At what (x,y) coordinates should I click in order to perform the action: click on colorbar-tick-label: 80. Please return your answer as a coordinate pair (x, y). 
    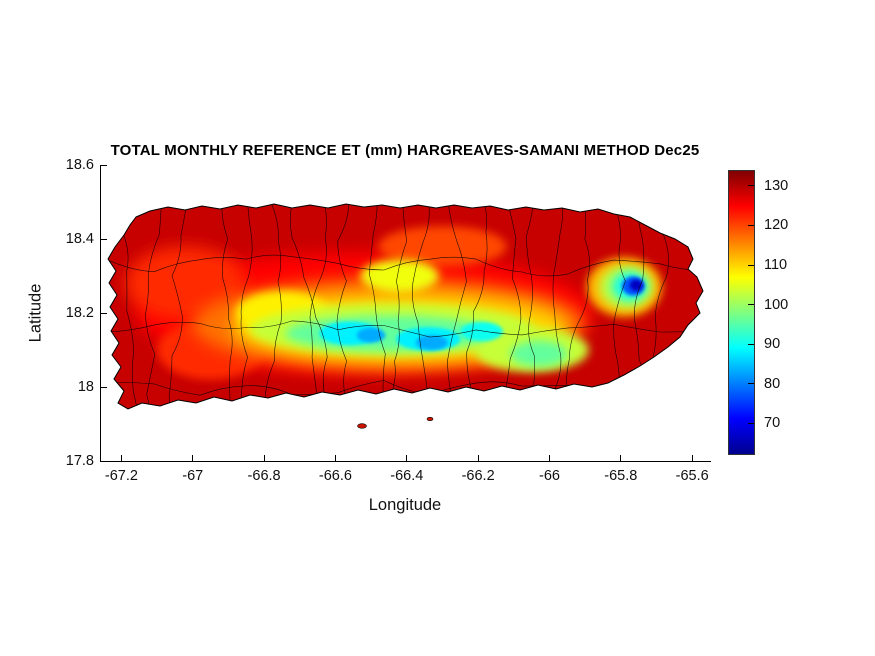
    Looking at the image, I should click on (772, 383).